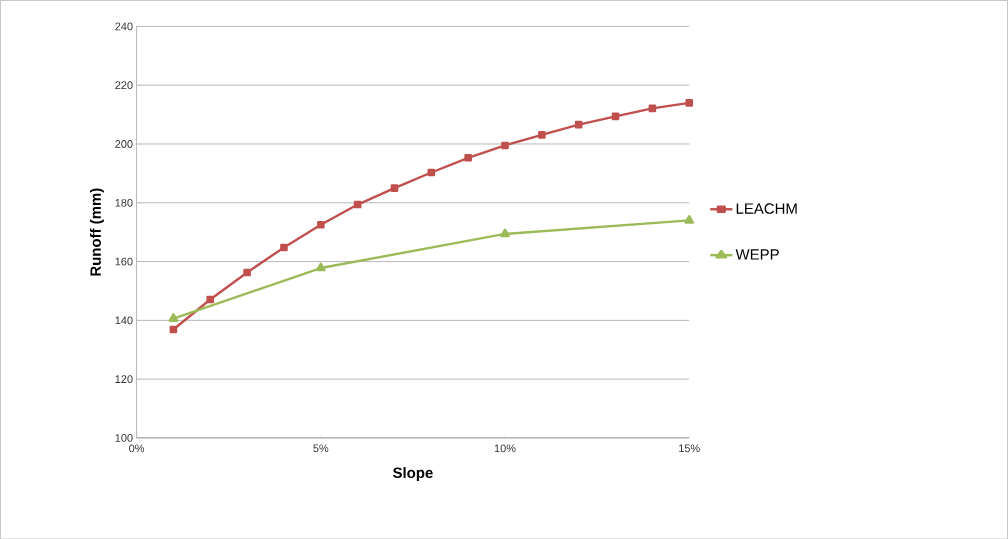  I want to click on y-tick-label: 180, so click(124, 202).